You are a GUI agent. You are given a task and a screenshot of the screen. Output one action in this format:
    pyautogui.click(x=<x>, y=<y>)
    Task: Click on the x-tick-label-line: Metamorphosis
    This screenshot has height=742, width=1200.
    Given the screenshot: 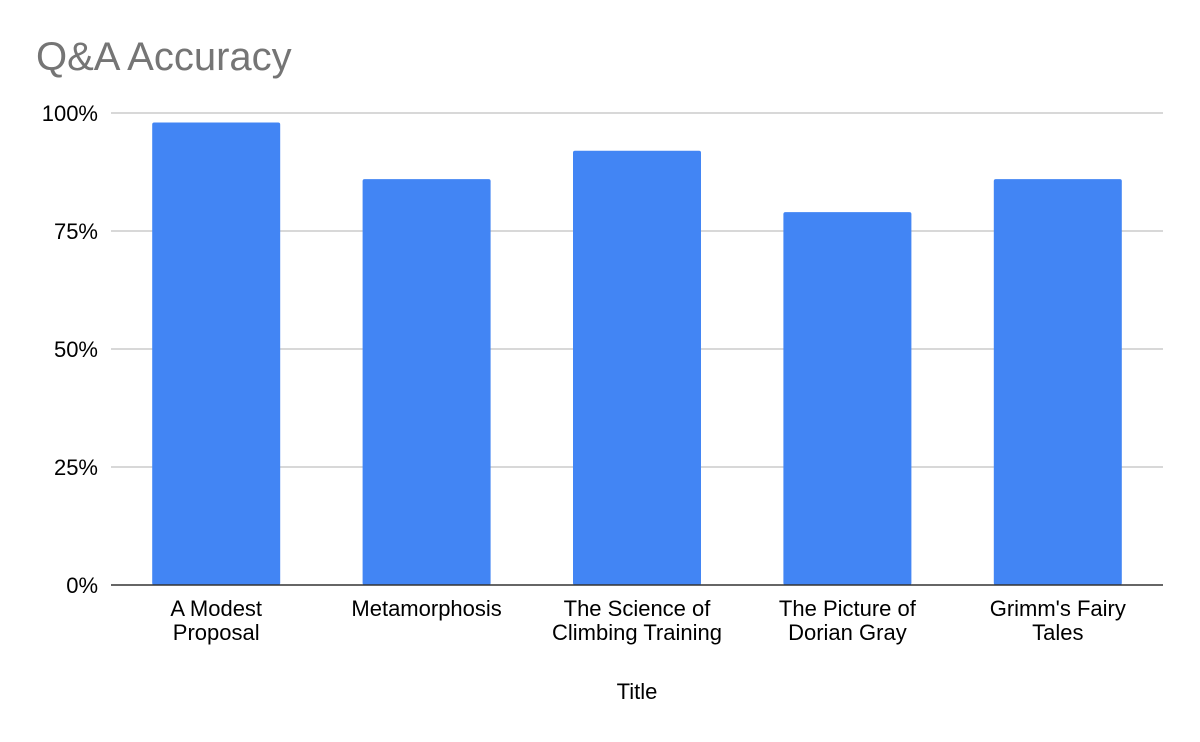 What is the action you would take?
    pyautogui.click(x=426, y=608)
    